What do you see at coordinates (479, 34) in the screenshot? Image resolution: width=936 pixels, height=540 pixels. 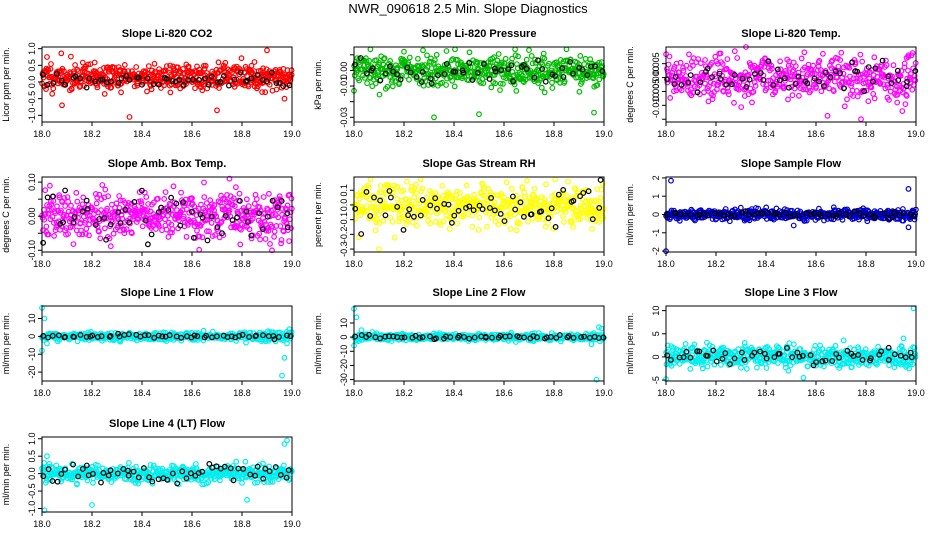 I see `panel-title: Slope Li-820 Pressure` at bounding box center [479, 34].